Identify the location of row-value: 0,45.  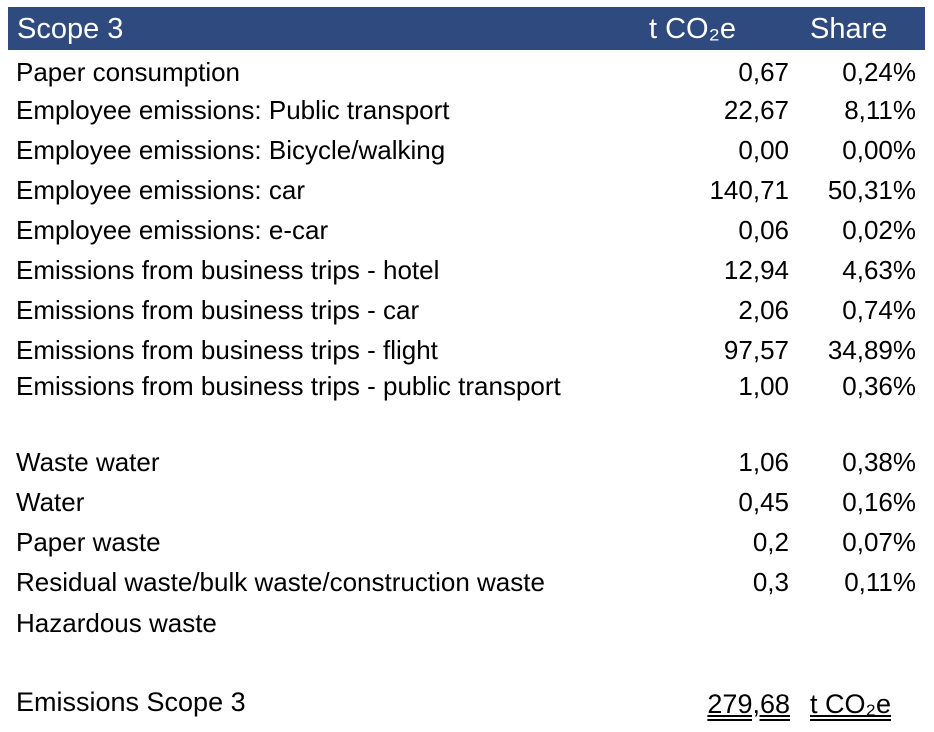
(763, 502).